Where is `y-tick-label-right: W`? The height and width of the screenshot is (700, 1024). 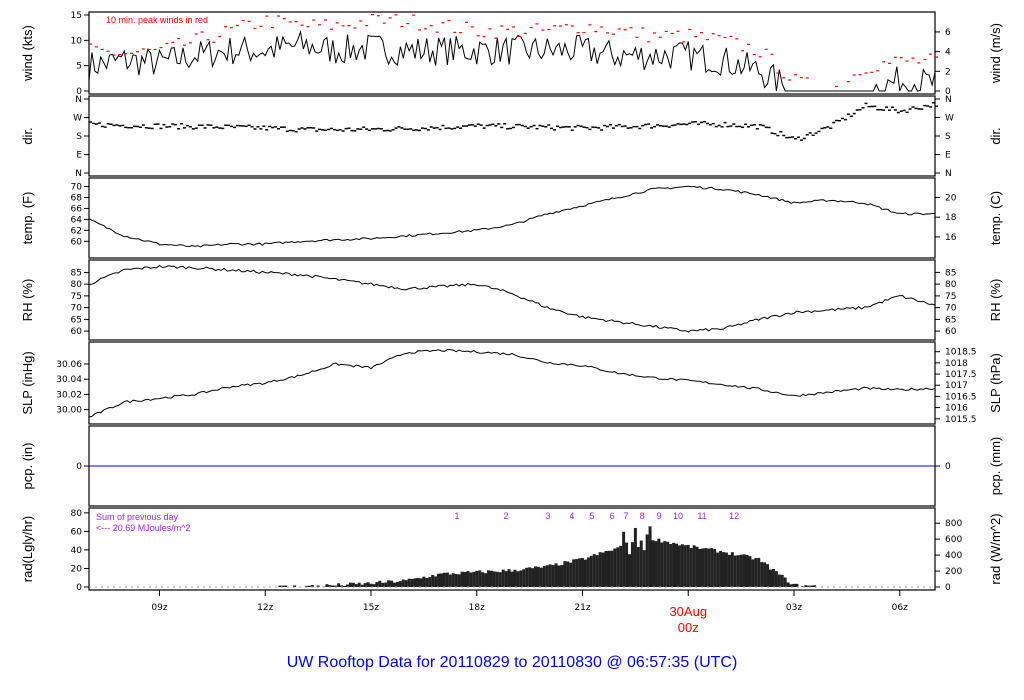 y-tick-label-right: W is located at coordinates (949, 119).